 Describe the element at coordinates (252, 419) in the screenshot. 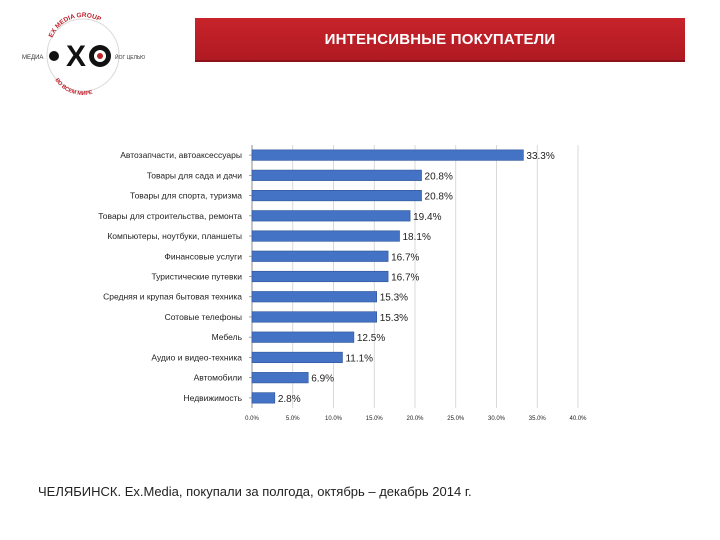

I see `x-tick-label: 0.0%` at that location.